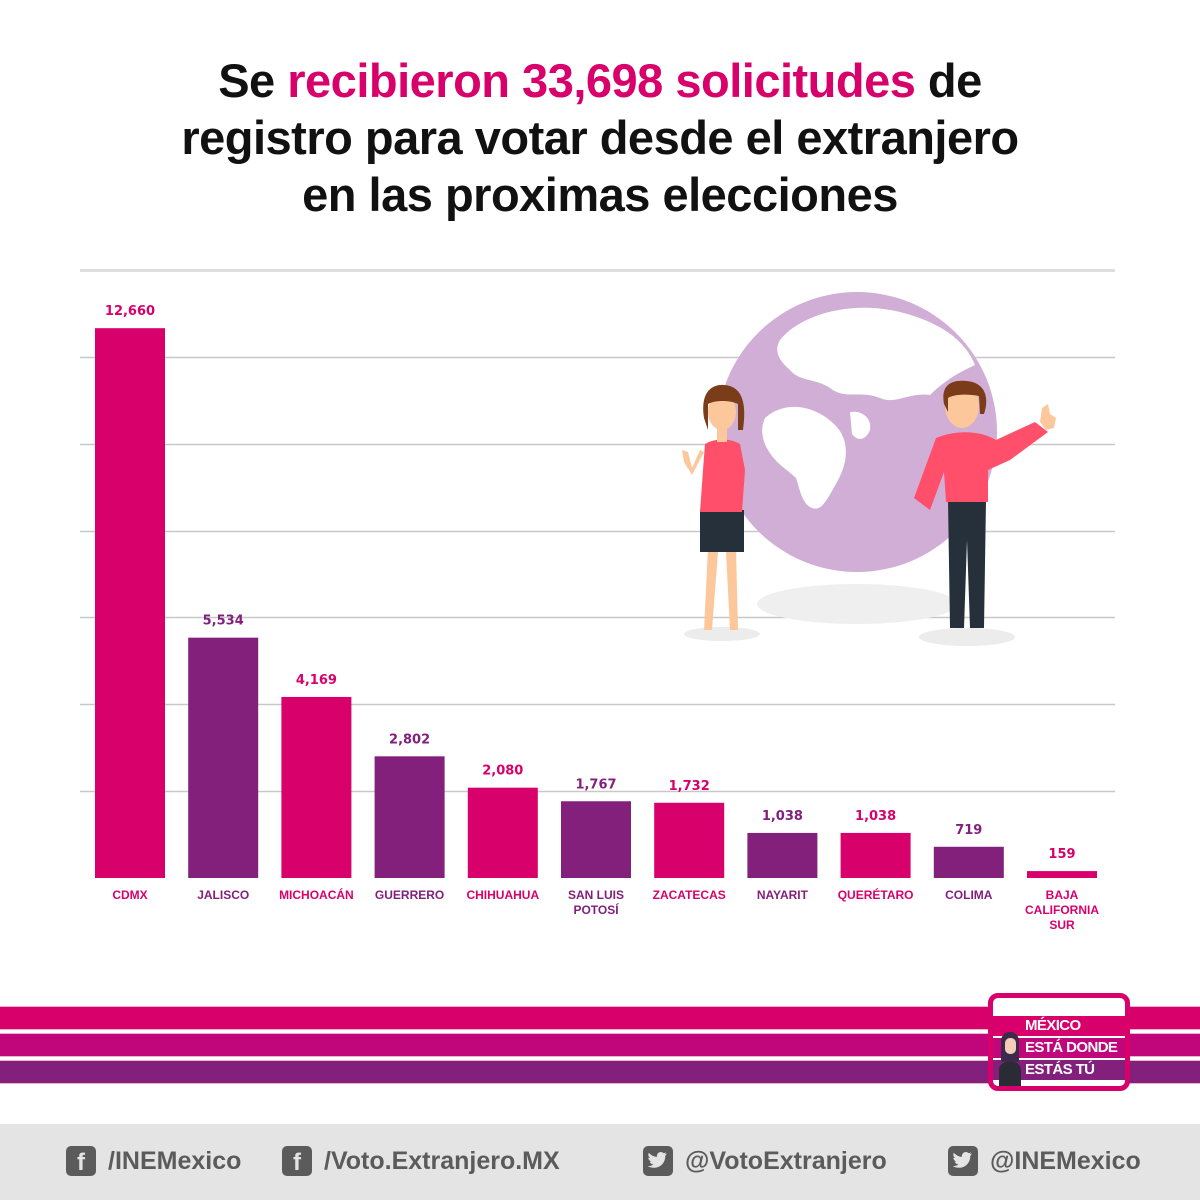 The width and height of the screenshot is (1200, 1200). What do you see at coordinates (782, 855) in the screenshot?
I see `bar-nayarit` at bounding box center [782, 855].